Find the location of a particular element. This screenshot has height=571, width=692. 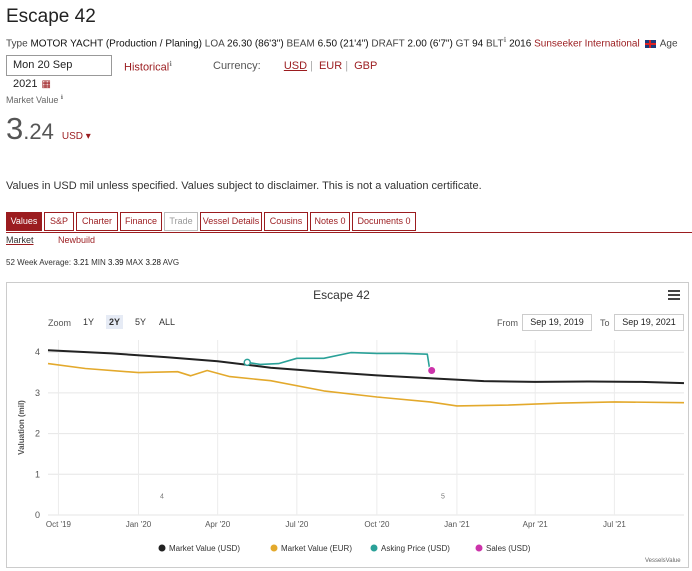

market-value-label: Market Value ℹ is located at coordinates (34, 99).